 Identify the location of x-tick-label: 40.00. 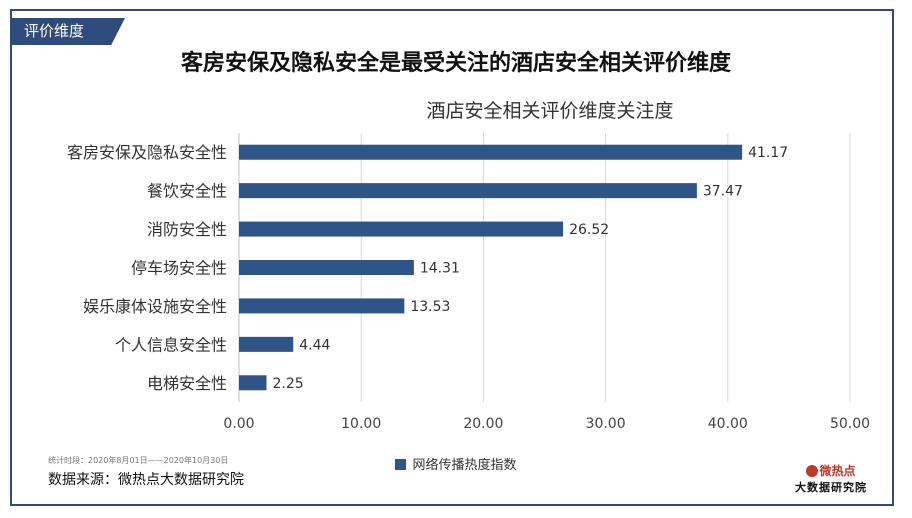
(728, 424).